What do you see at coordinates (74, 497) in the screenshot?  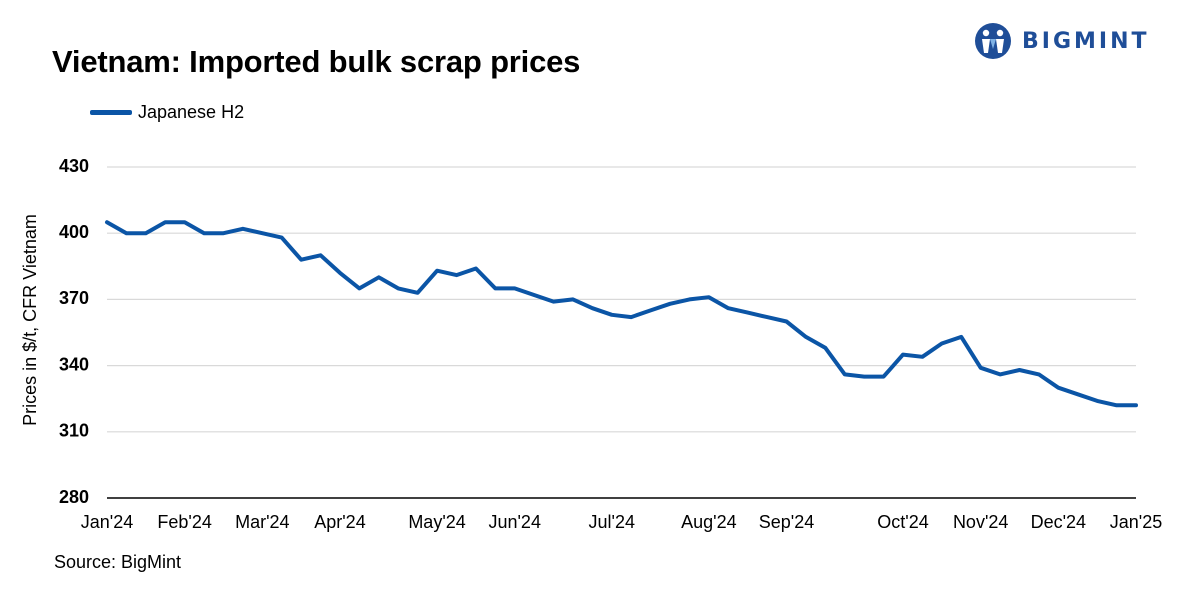 I see `y-tick-label-280: 280` at bounding box center [74, 497].